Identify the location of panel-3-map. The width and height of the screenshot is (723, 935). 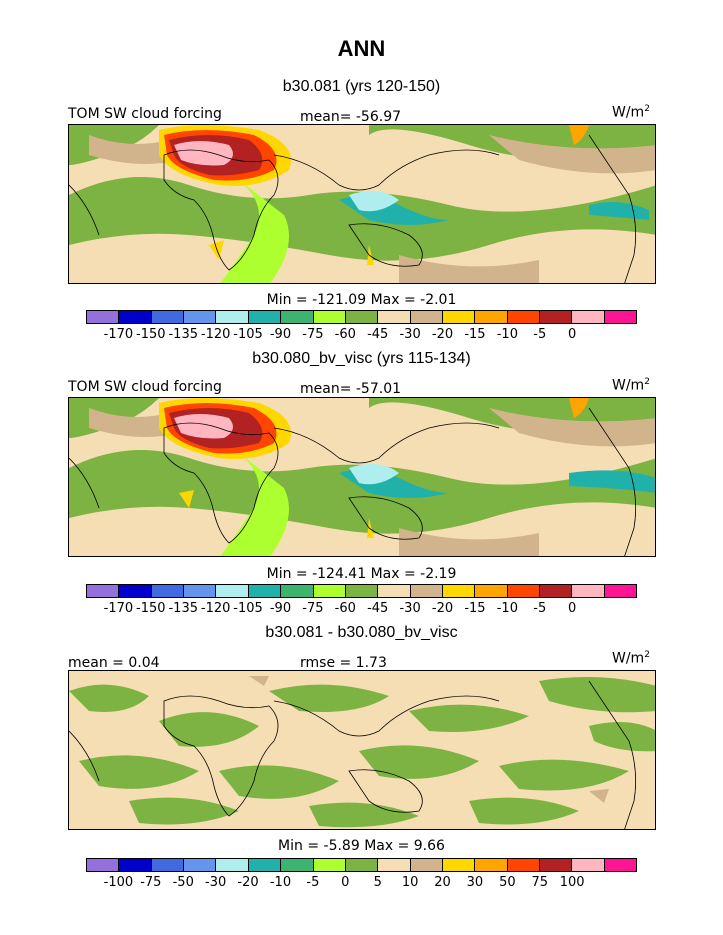
(362, 750).